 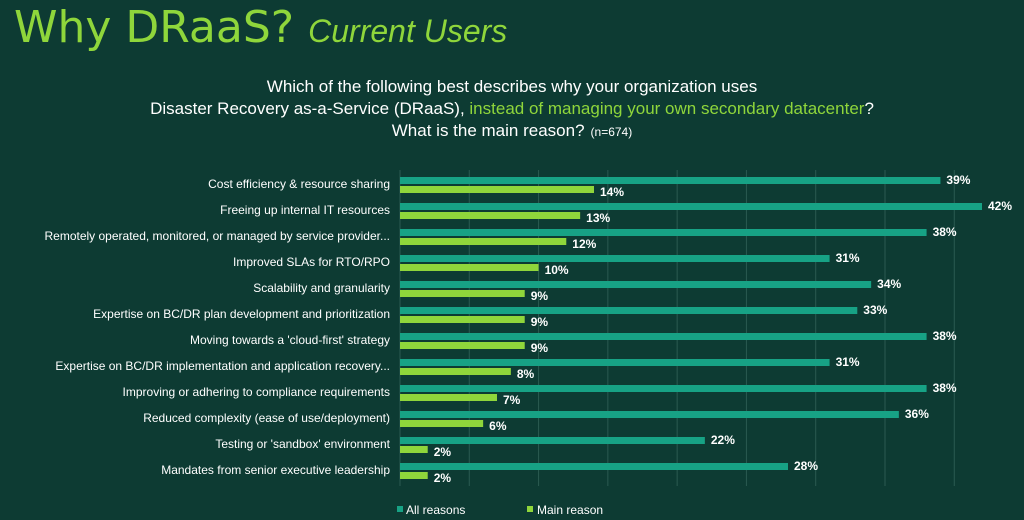 I want to click on question-line-2-suffix: ?, so click(x=869, y=108).